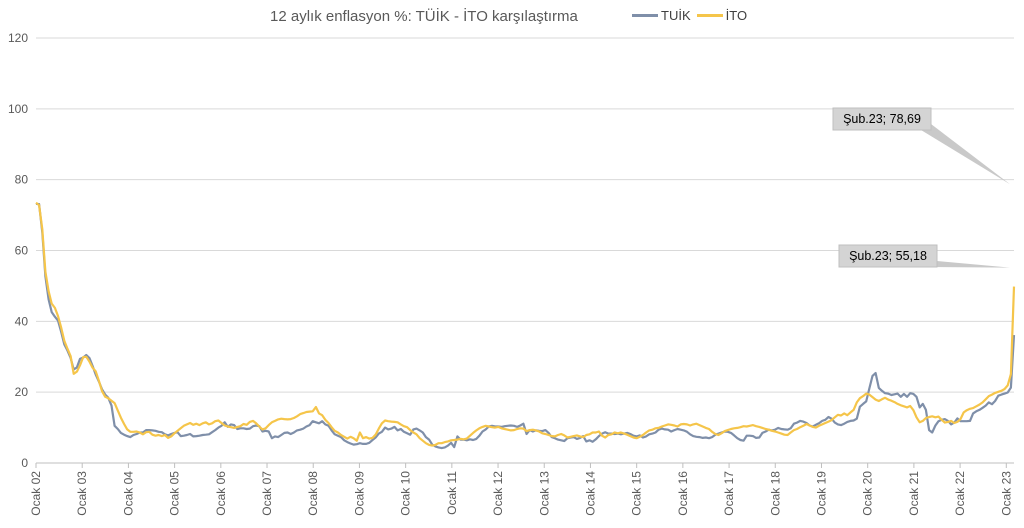 This screenshot has height=528, width=1024. What do you see at coordinates (544, 493) in the screenshot?
I see `x-tick-label: Ocak 13` at bounding box center [544, 493].